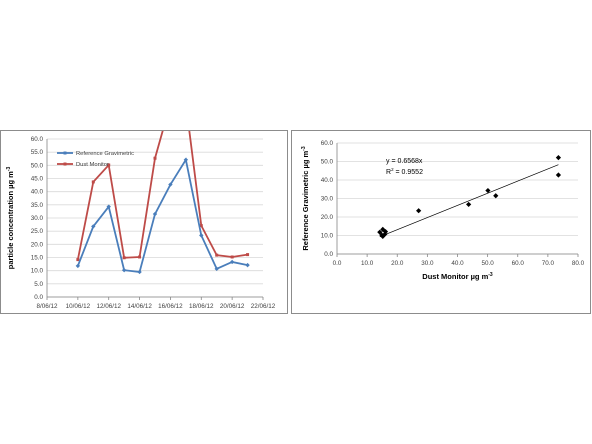  What do you see at coordinates (105, 154) in the screenshot?
I see `legend-label: Reference Gravimetric` at bounding box center [105, 154].